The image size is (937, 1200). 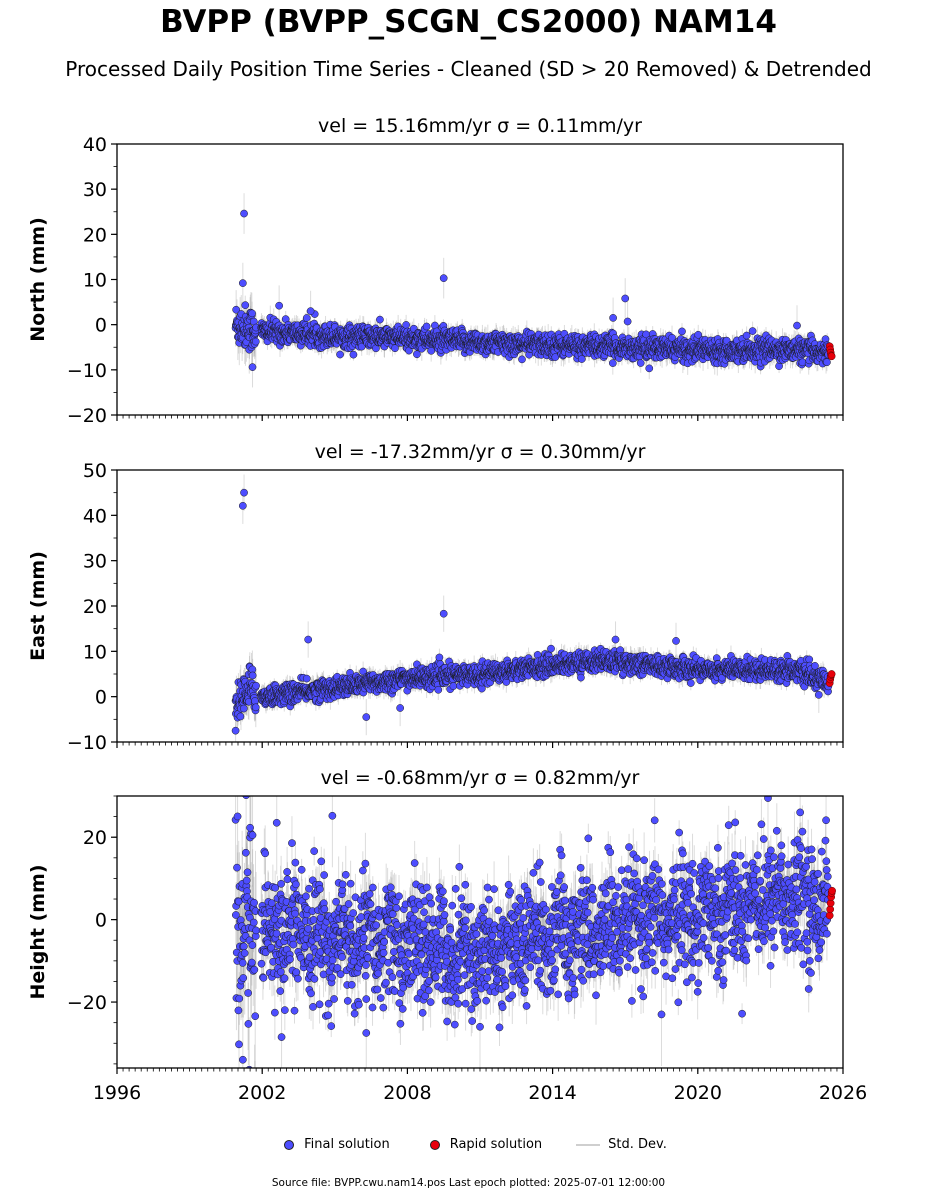 I want to click on rapid-solution-points-north, so click(x=830, y=351).